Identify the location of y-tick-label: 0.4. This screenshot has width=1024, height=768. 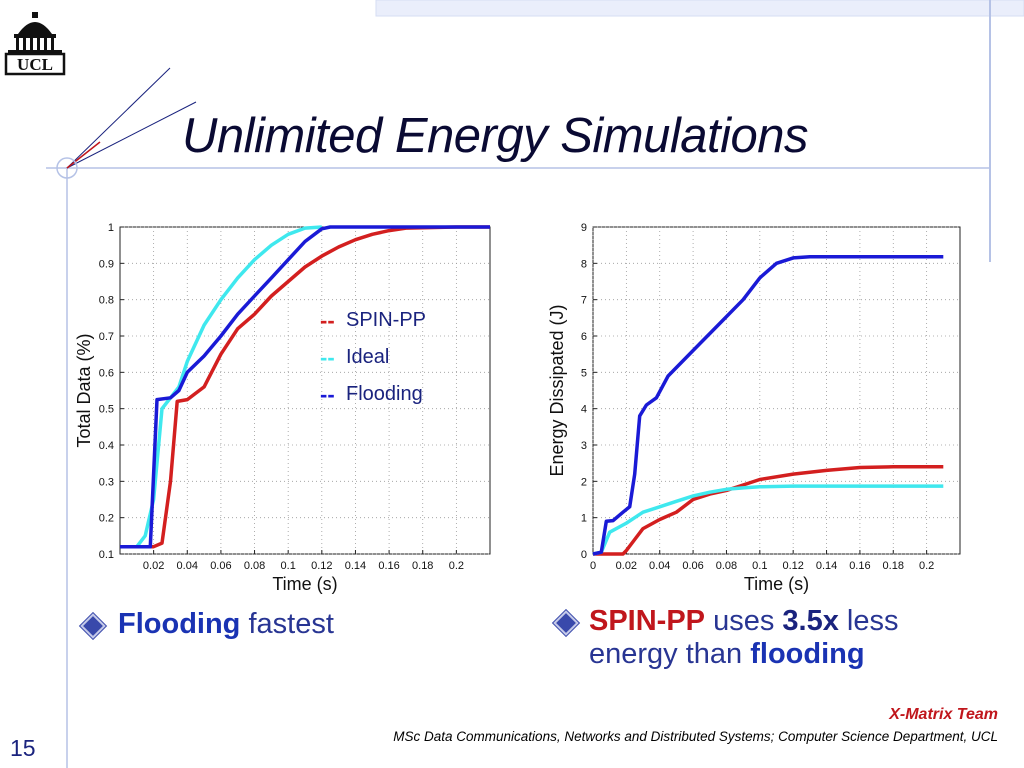
(106, 446).